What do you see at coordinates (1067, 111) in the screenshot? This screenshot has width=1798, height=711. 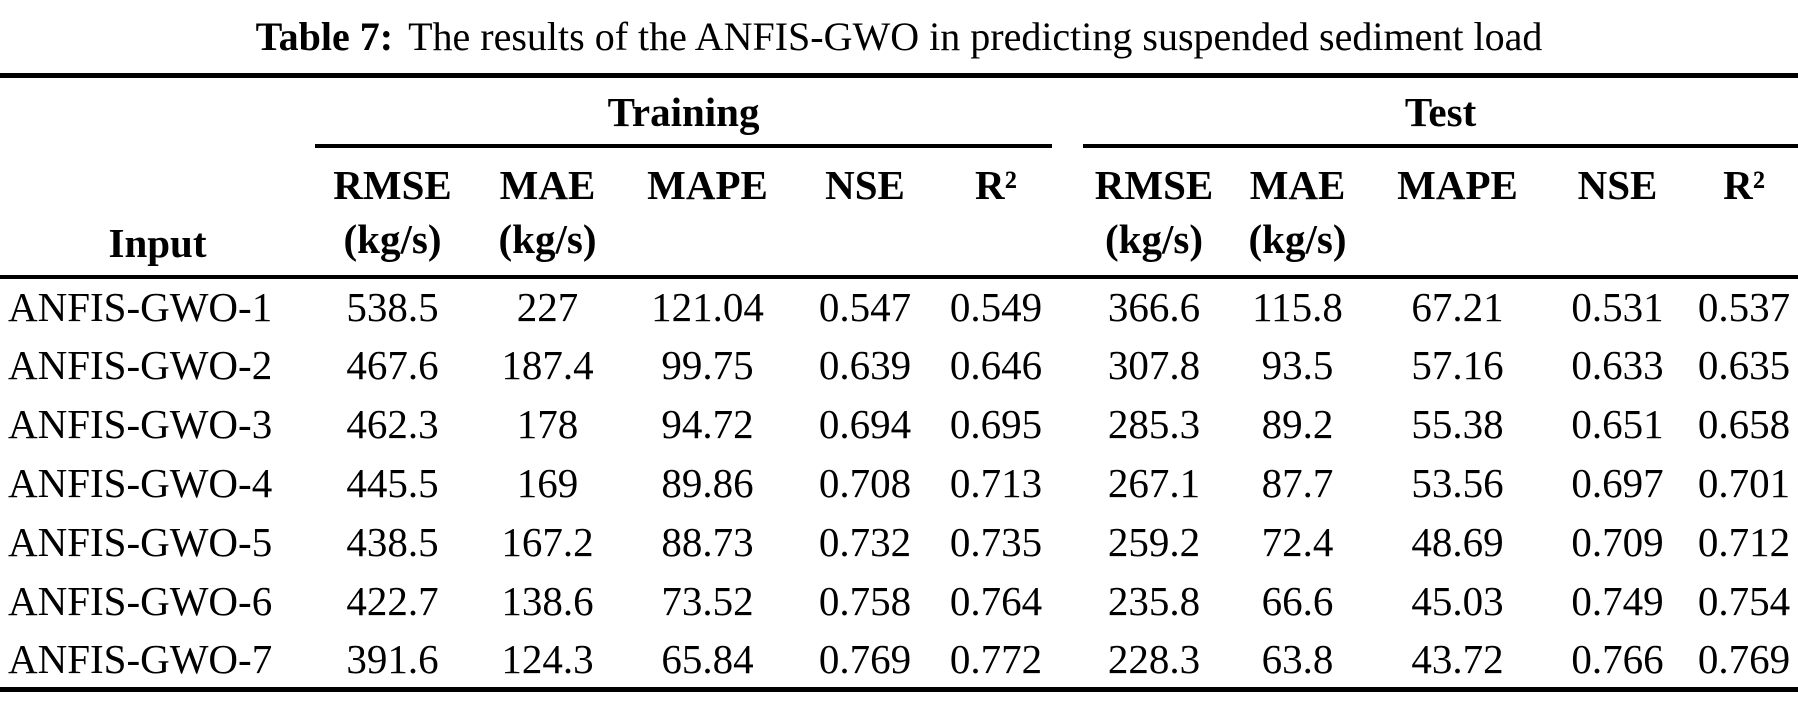 I see `group-spacer` at bounding box center [1067, 111].